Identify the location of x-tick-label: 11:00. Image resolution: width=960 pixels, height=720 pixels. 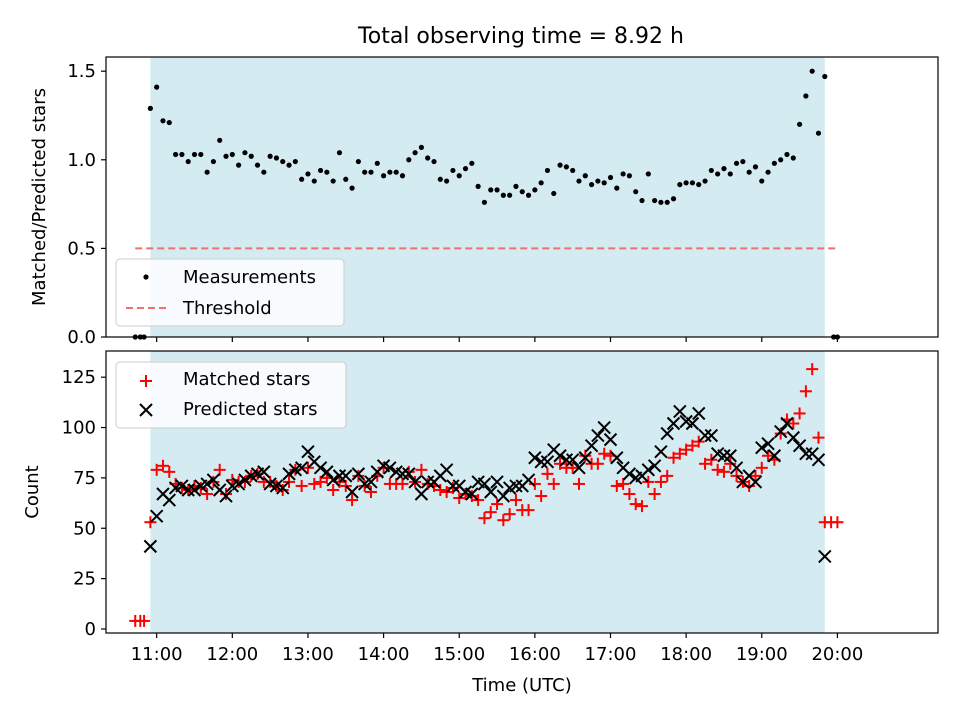
(157, 654).